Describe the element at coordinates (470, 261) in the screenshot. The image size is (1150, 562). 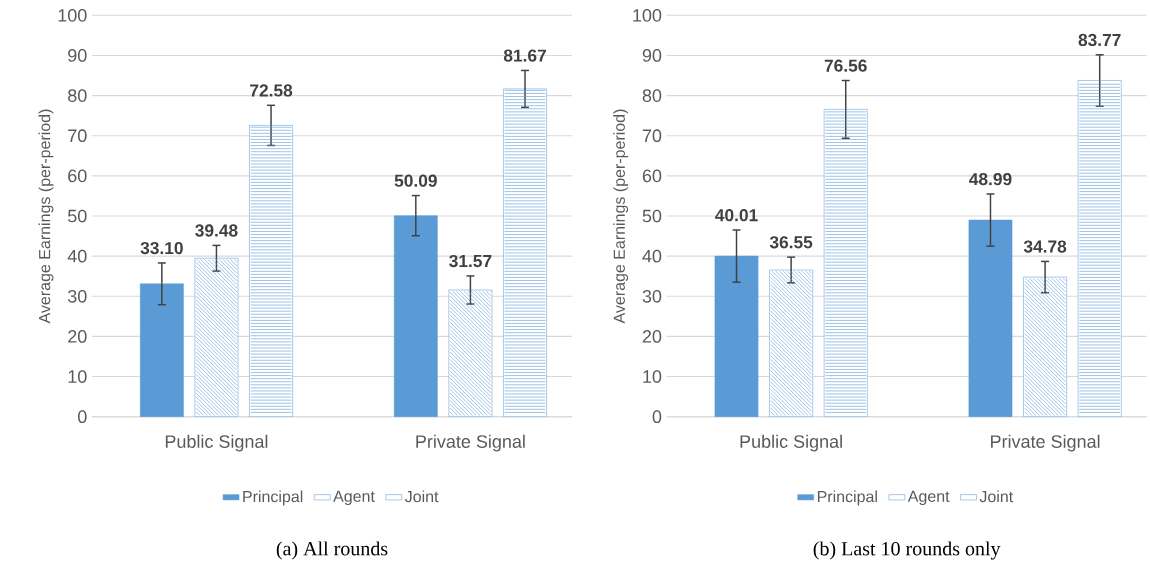
I see `data-label: 31.57` at that location.